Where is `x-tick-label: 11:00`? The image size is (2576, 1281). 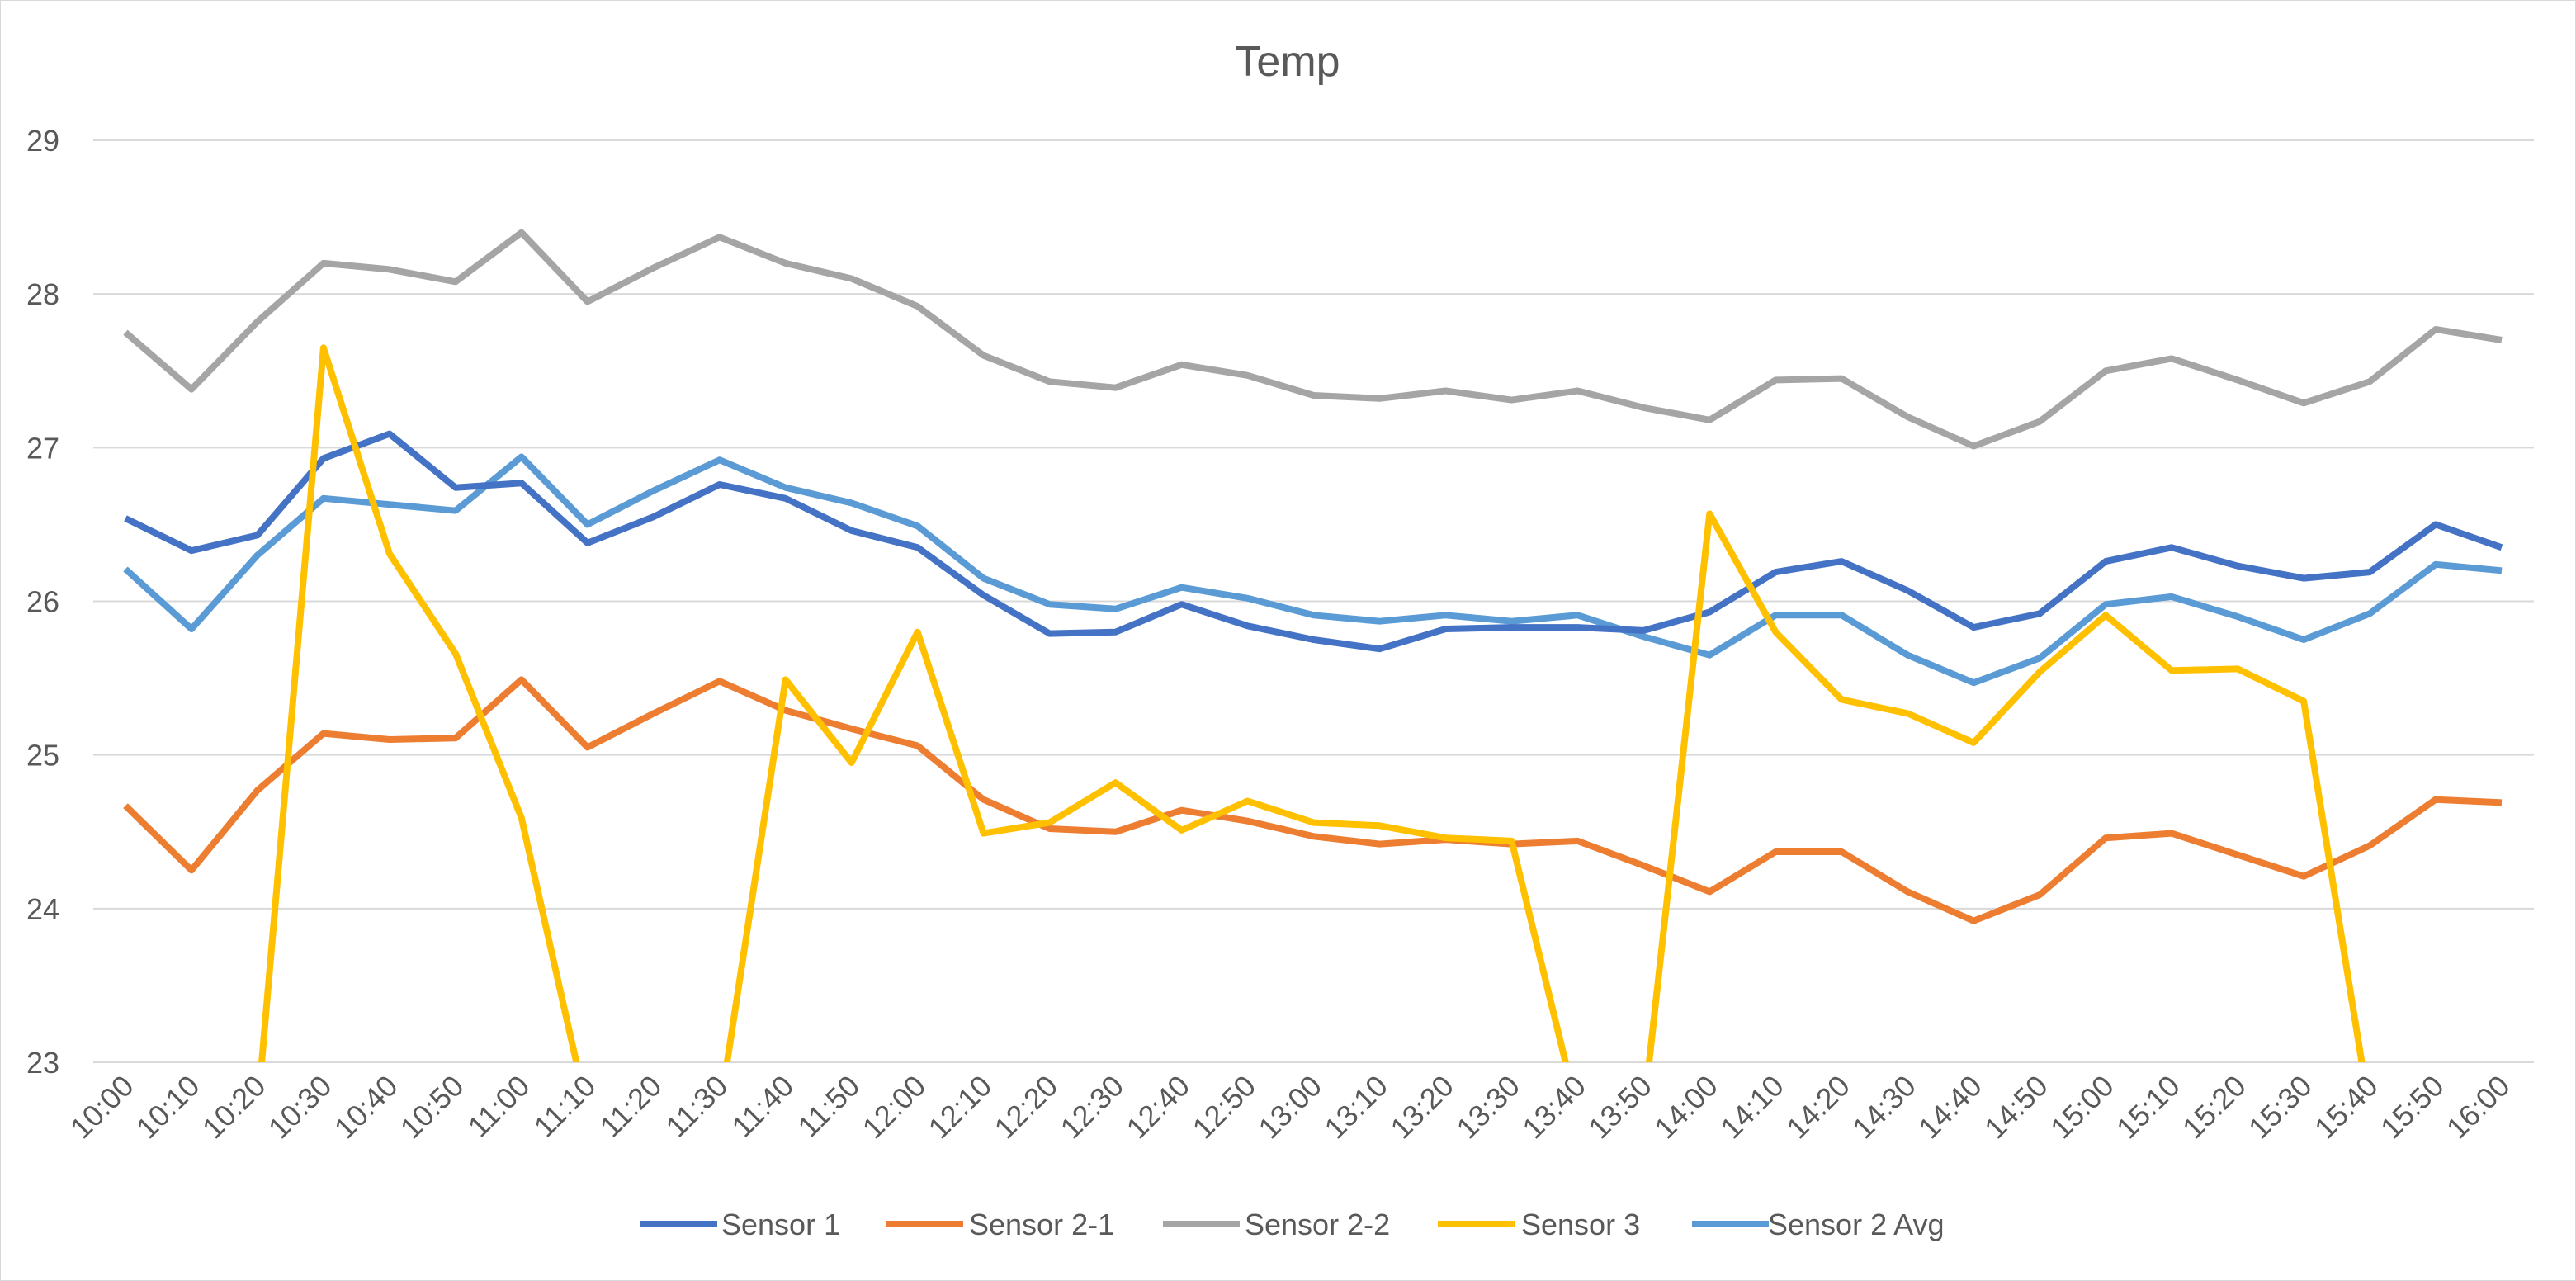
x-tick-label: 11:00 is located at coordinates (498, 1106).